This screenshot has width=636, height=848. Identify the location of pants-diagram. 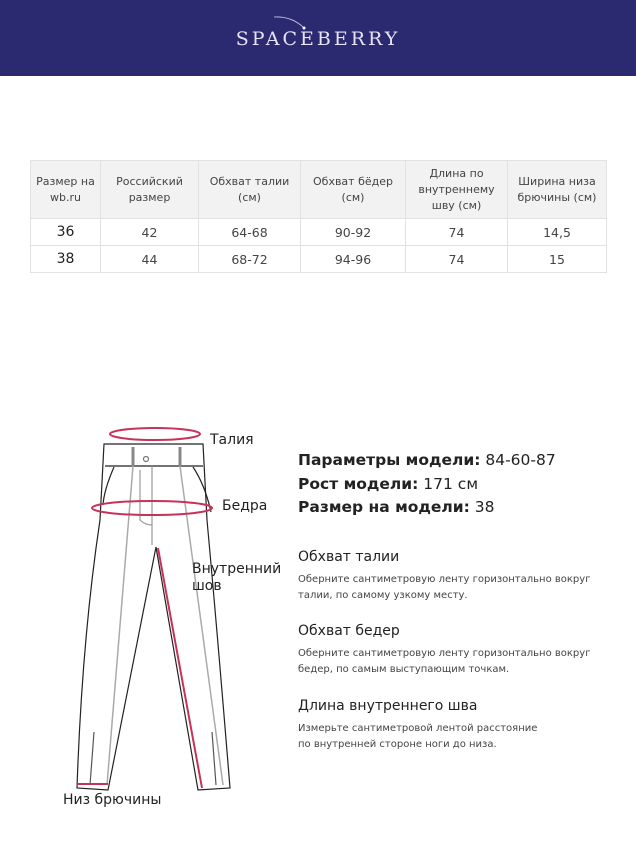
(153, 609).